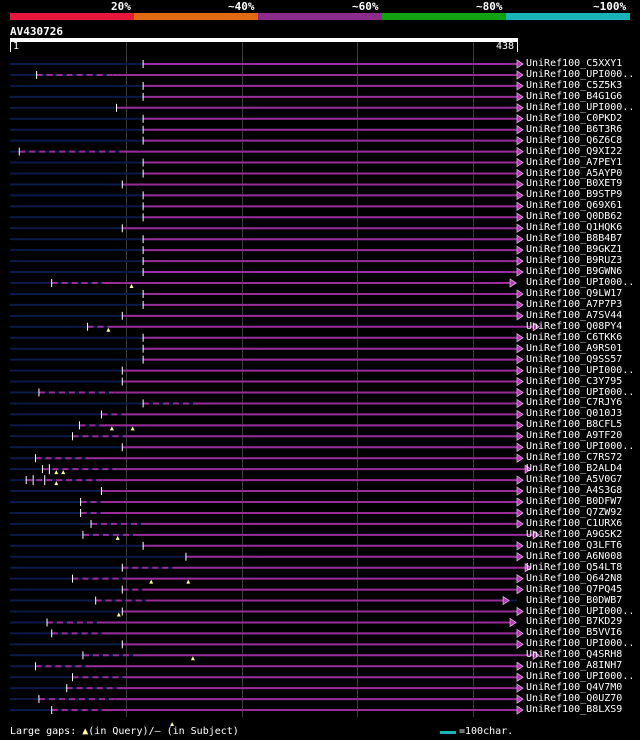 The width and height of the screenshot is (640, 740). What do you see at coordinates (574, 293) in the screenshot?
I see `hit-label: UniRef100_Q9LW17` at bounding box center [574, 293].